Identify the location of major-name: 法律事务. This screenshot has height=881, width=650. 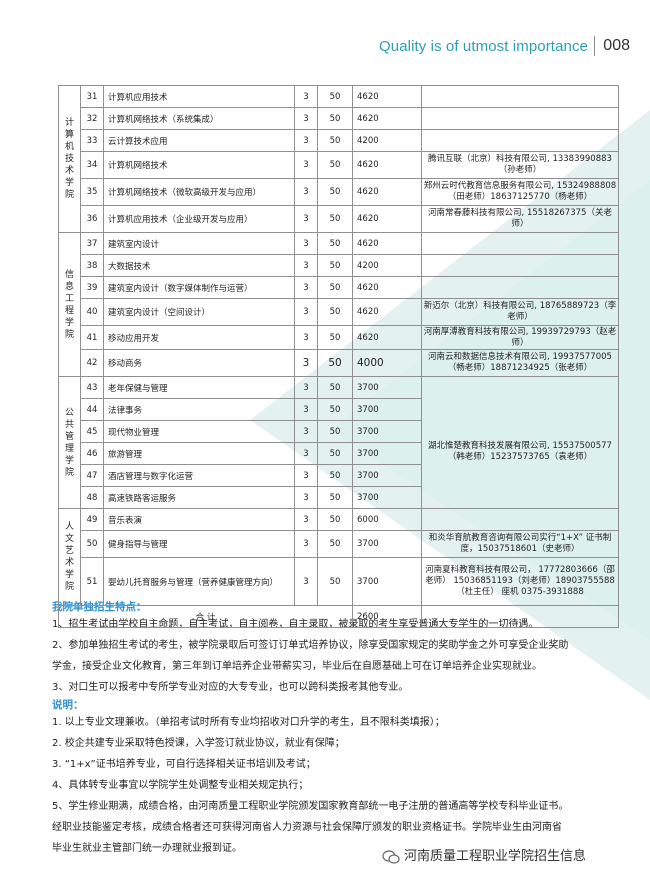
(199, 409).